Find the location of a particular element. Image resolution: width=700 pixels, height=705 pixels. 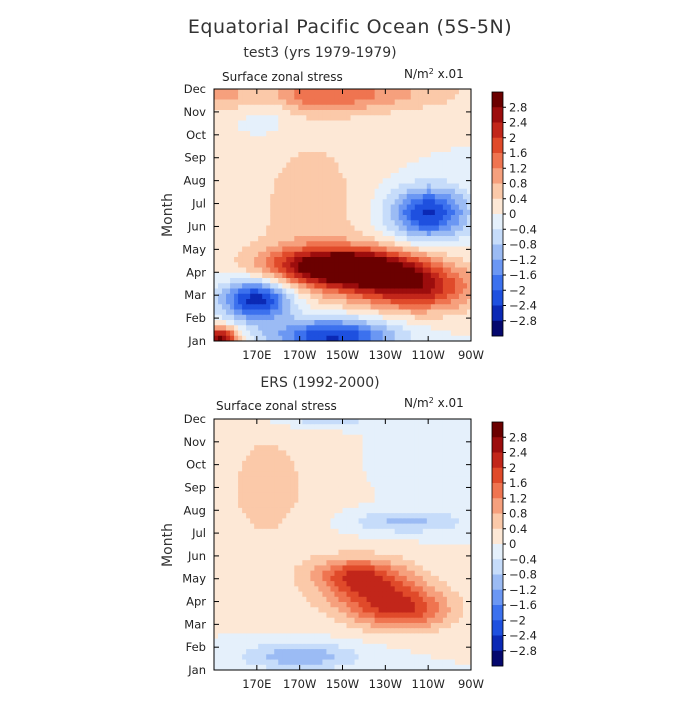

colorbar-swatch is located at coordinates (497, 237).